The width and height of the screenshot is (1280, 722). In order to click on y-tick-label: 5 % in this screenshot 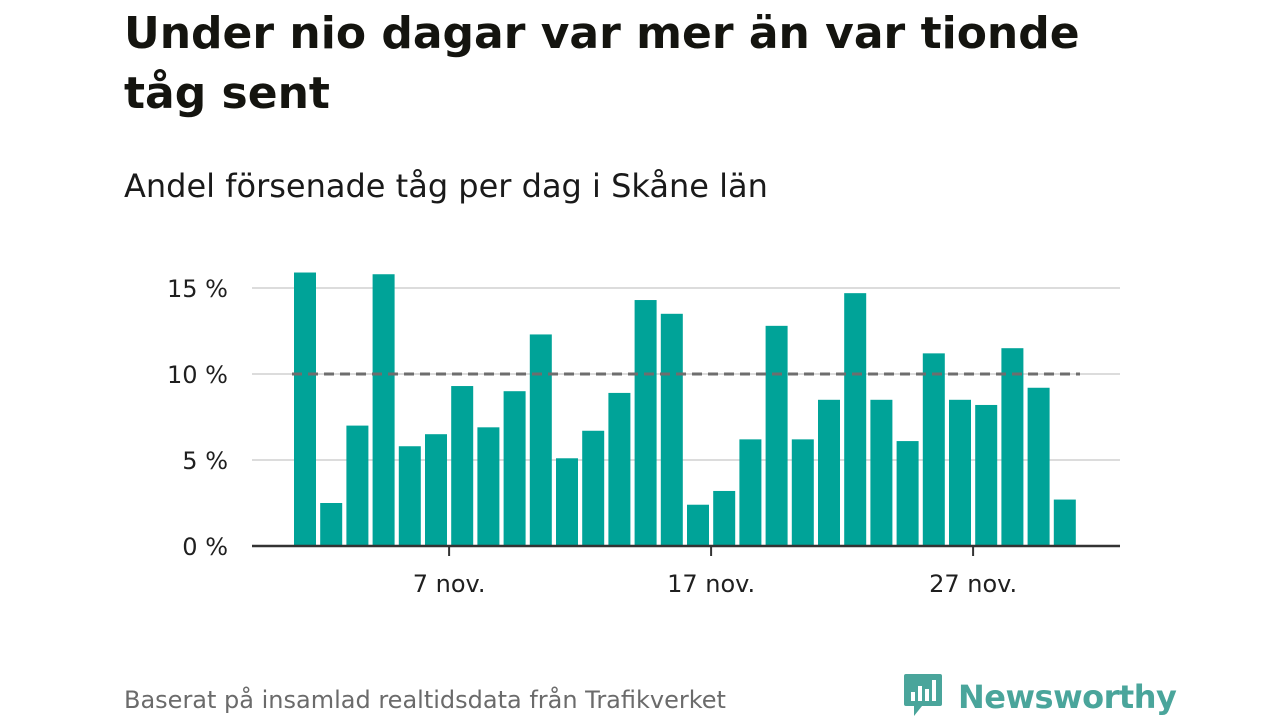, I will do `click(205, 461)`.